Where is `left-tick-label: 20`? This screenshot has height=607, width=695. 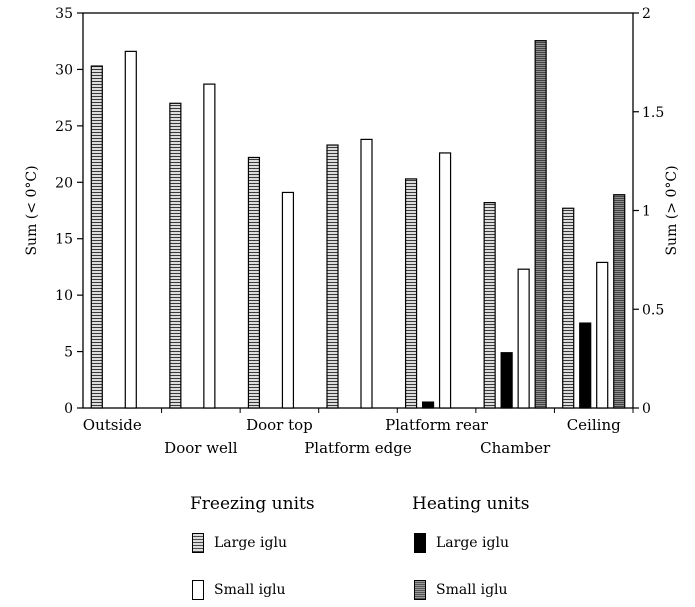
left-tick-label: 20 is located at coordinates (64, 183).